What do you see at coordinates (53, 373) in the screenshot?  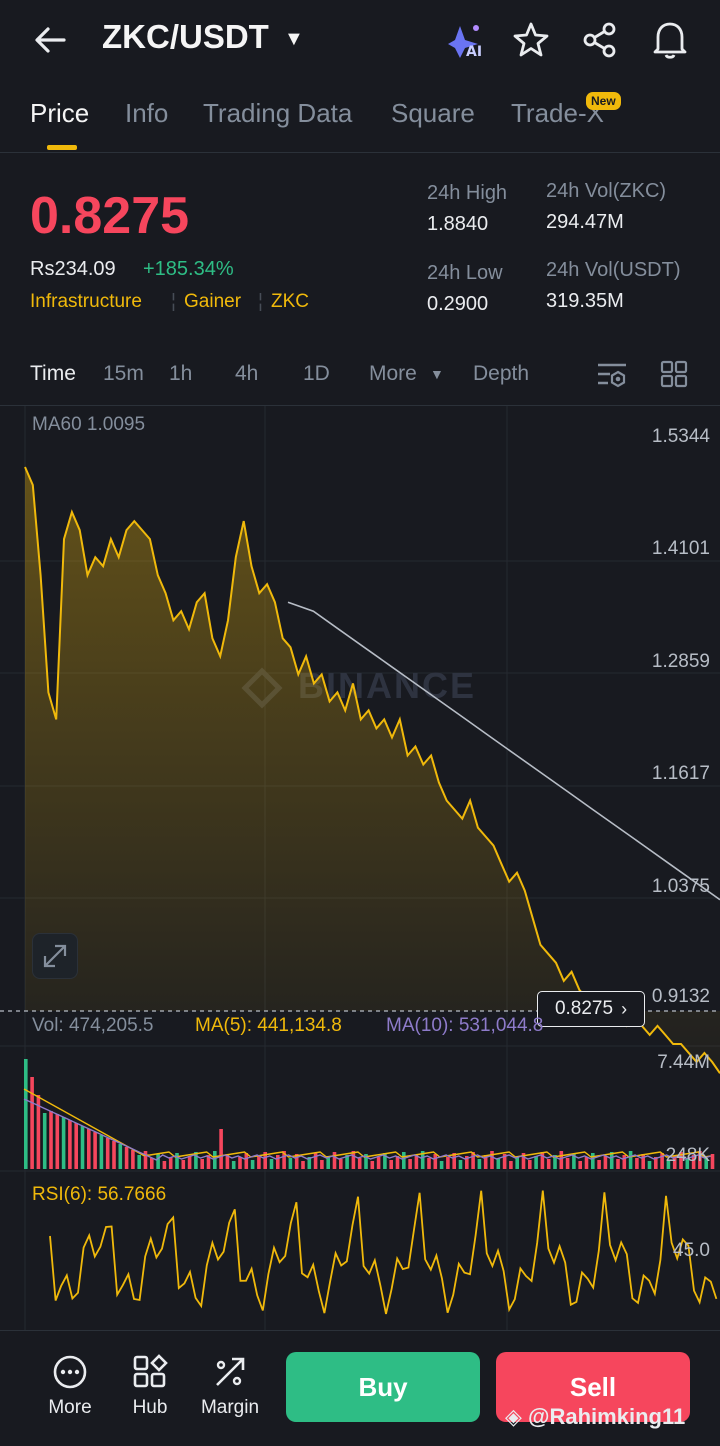 I see `timeframe-time: Time` at bounding box center [53, 373].